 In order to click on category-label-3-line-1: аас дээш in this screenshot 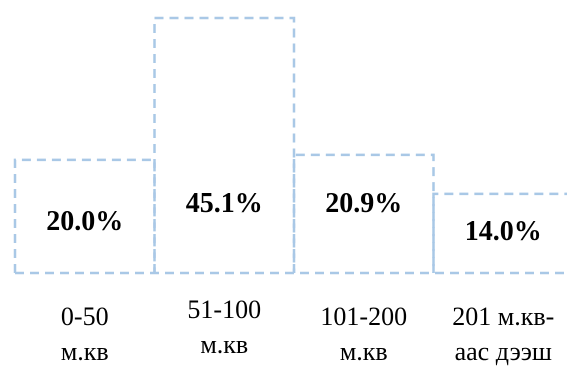, I will do `click(503, 351)`.